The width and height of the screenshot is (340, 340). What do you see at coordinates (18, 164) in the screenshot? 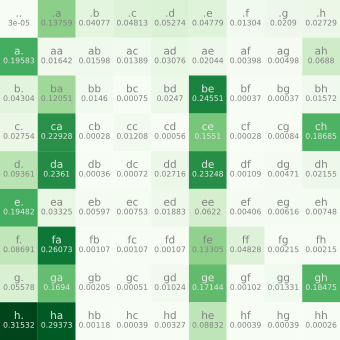
I see `annotation: d.` at bounding box center [18, 164].